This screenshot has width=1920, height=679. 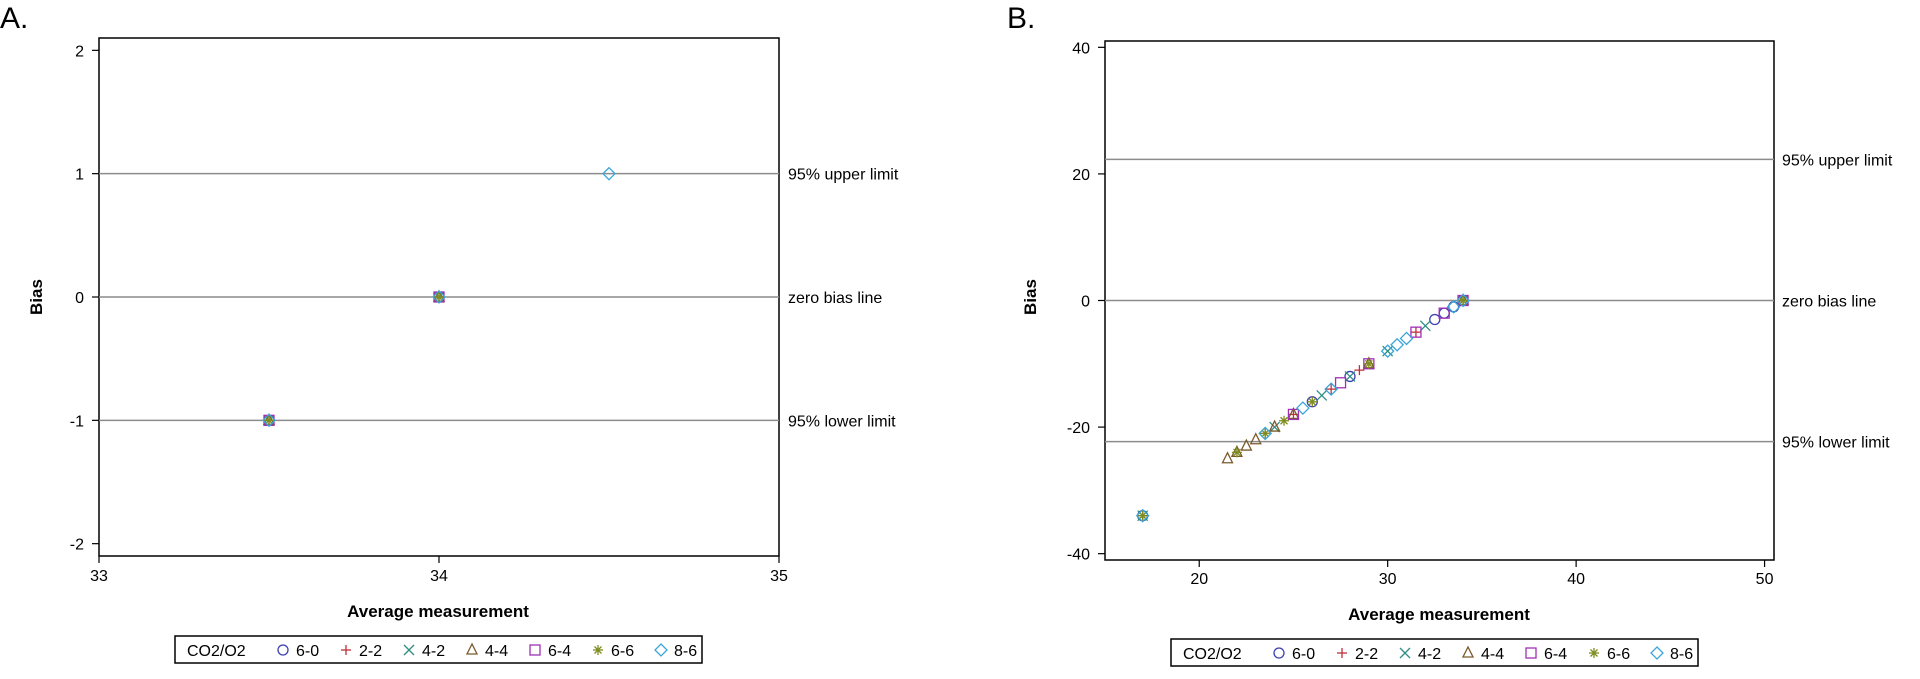 I want to click on panel-a-label: A., so click(x=14, y=18).